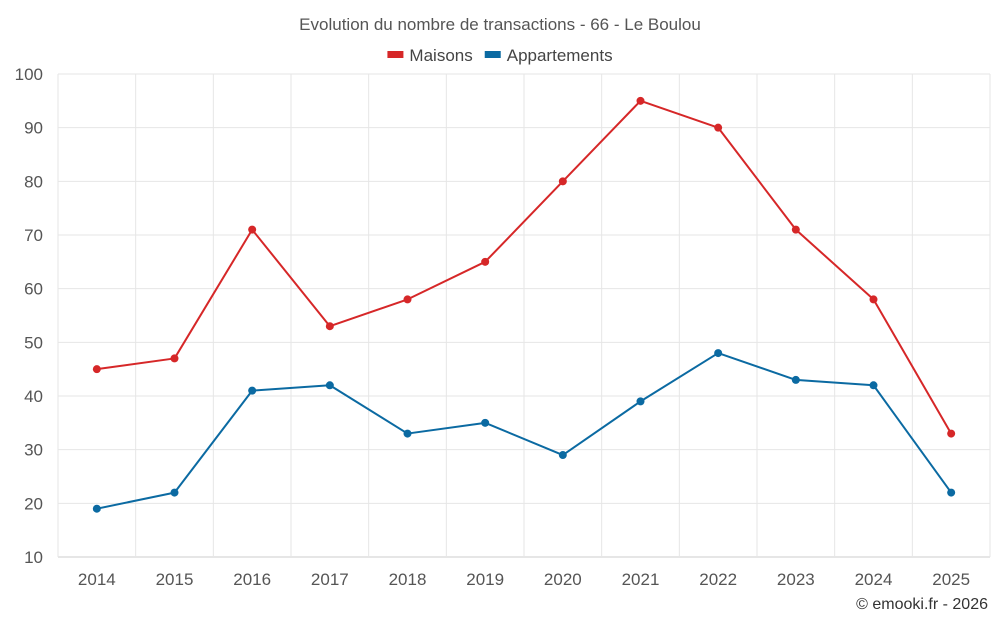 Image resolution: width=1000 pixels, height=625 pixels. Describe the element at coordinates (951, 579) in the screenshot. I see `x-tick-label: 2025` at that location.